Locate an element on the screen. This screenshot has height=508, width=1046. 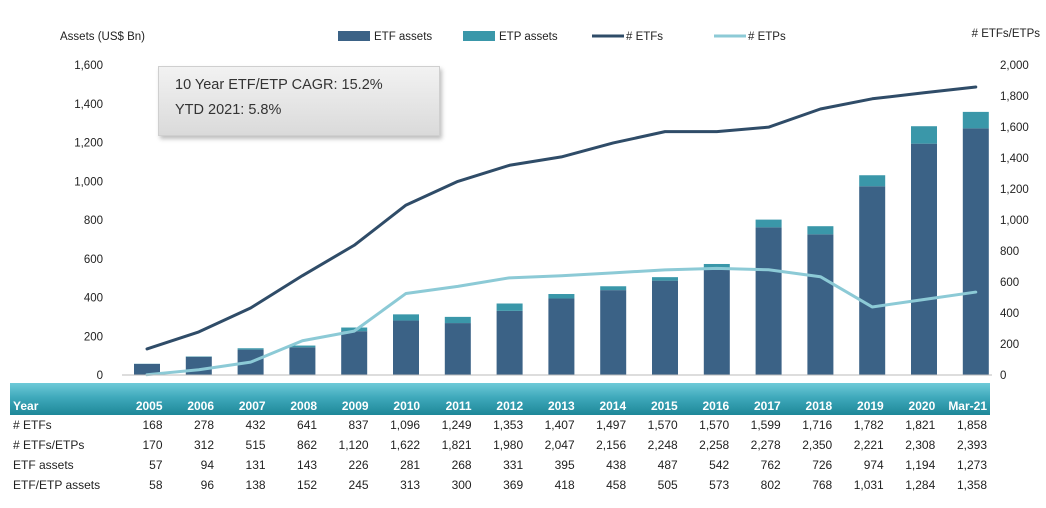
table-cell: 312 is located at coordinates (204, 445).